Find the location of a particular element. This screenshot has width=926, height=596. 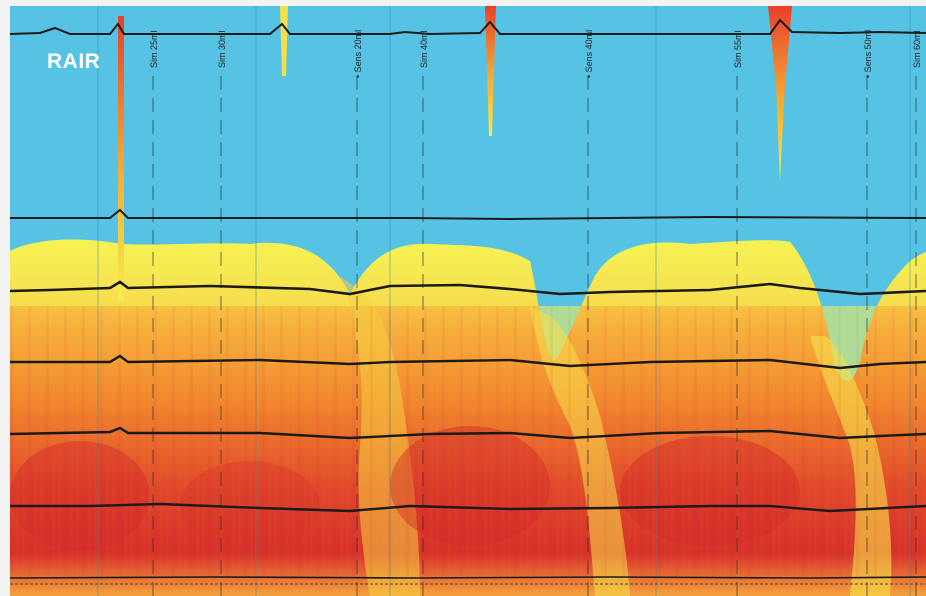

marker-label: • Sens 50ml is located at coordinates (868, 54).